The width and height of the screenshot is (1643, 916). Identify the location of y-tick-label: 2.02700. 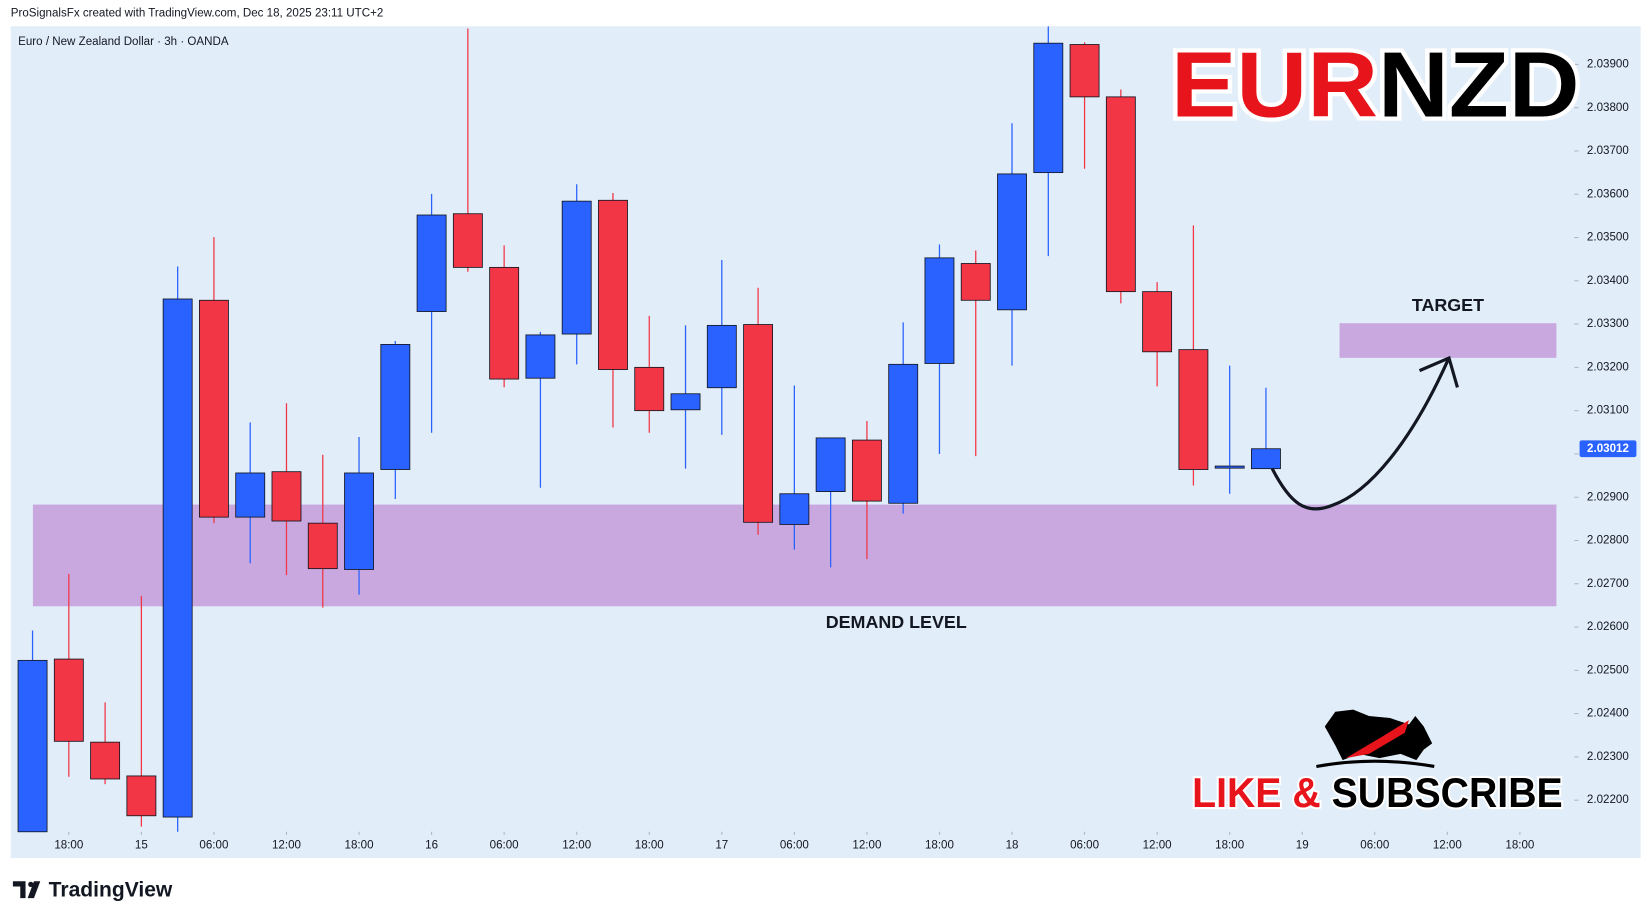
(1608, 584).